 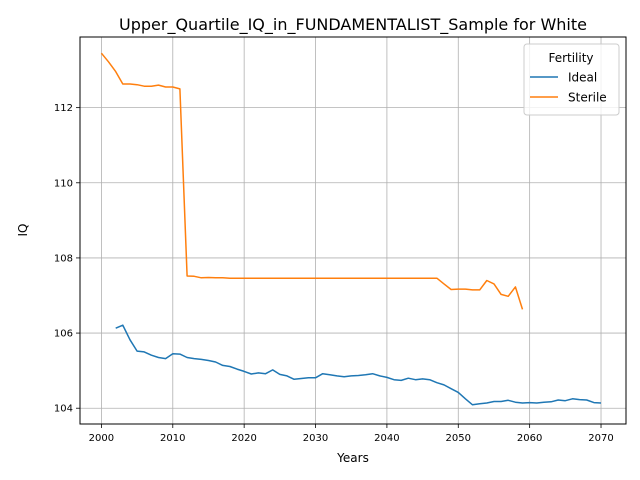 I want to click on legend-label-sterile: Sterile, so click(x=587, y=98).